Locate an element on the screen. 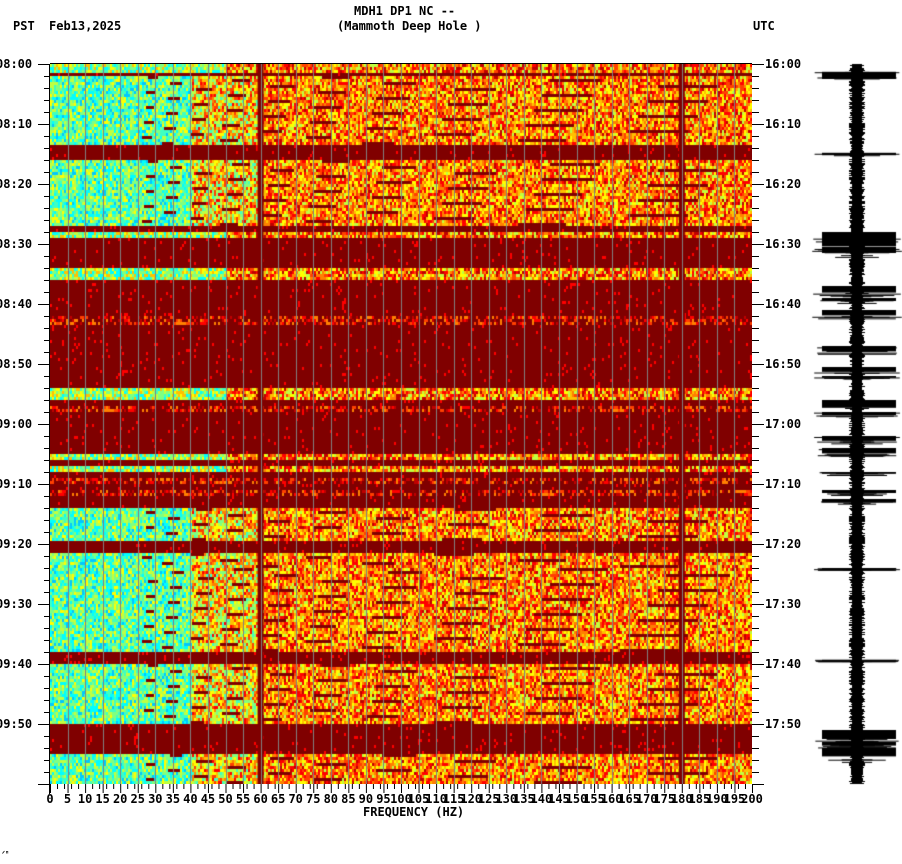 This screenshot has height=864, width=902. x-tick: 25 is located at coordinates (137, 799).